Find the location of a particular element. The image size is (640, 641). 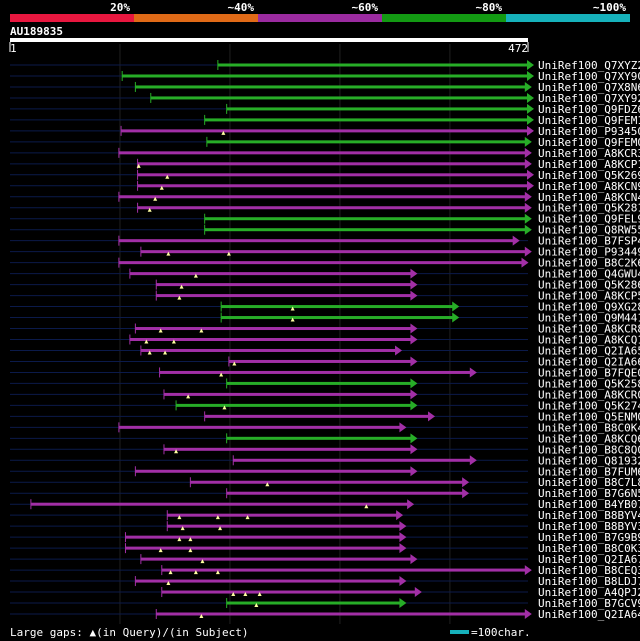

hit-id-label: UniRef100_P93450 is located at coordinates (589, 131).